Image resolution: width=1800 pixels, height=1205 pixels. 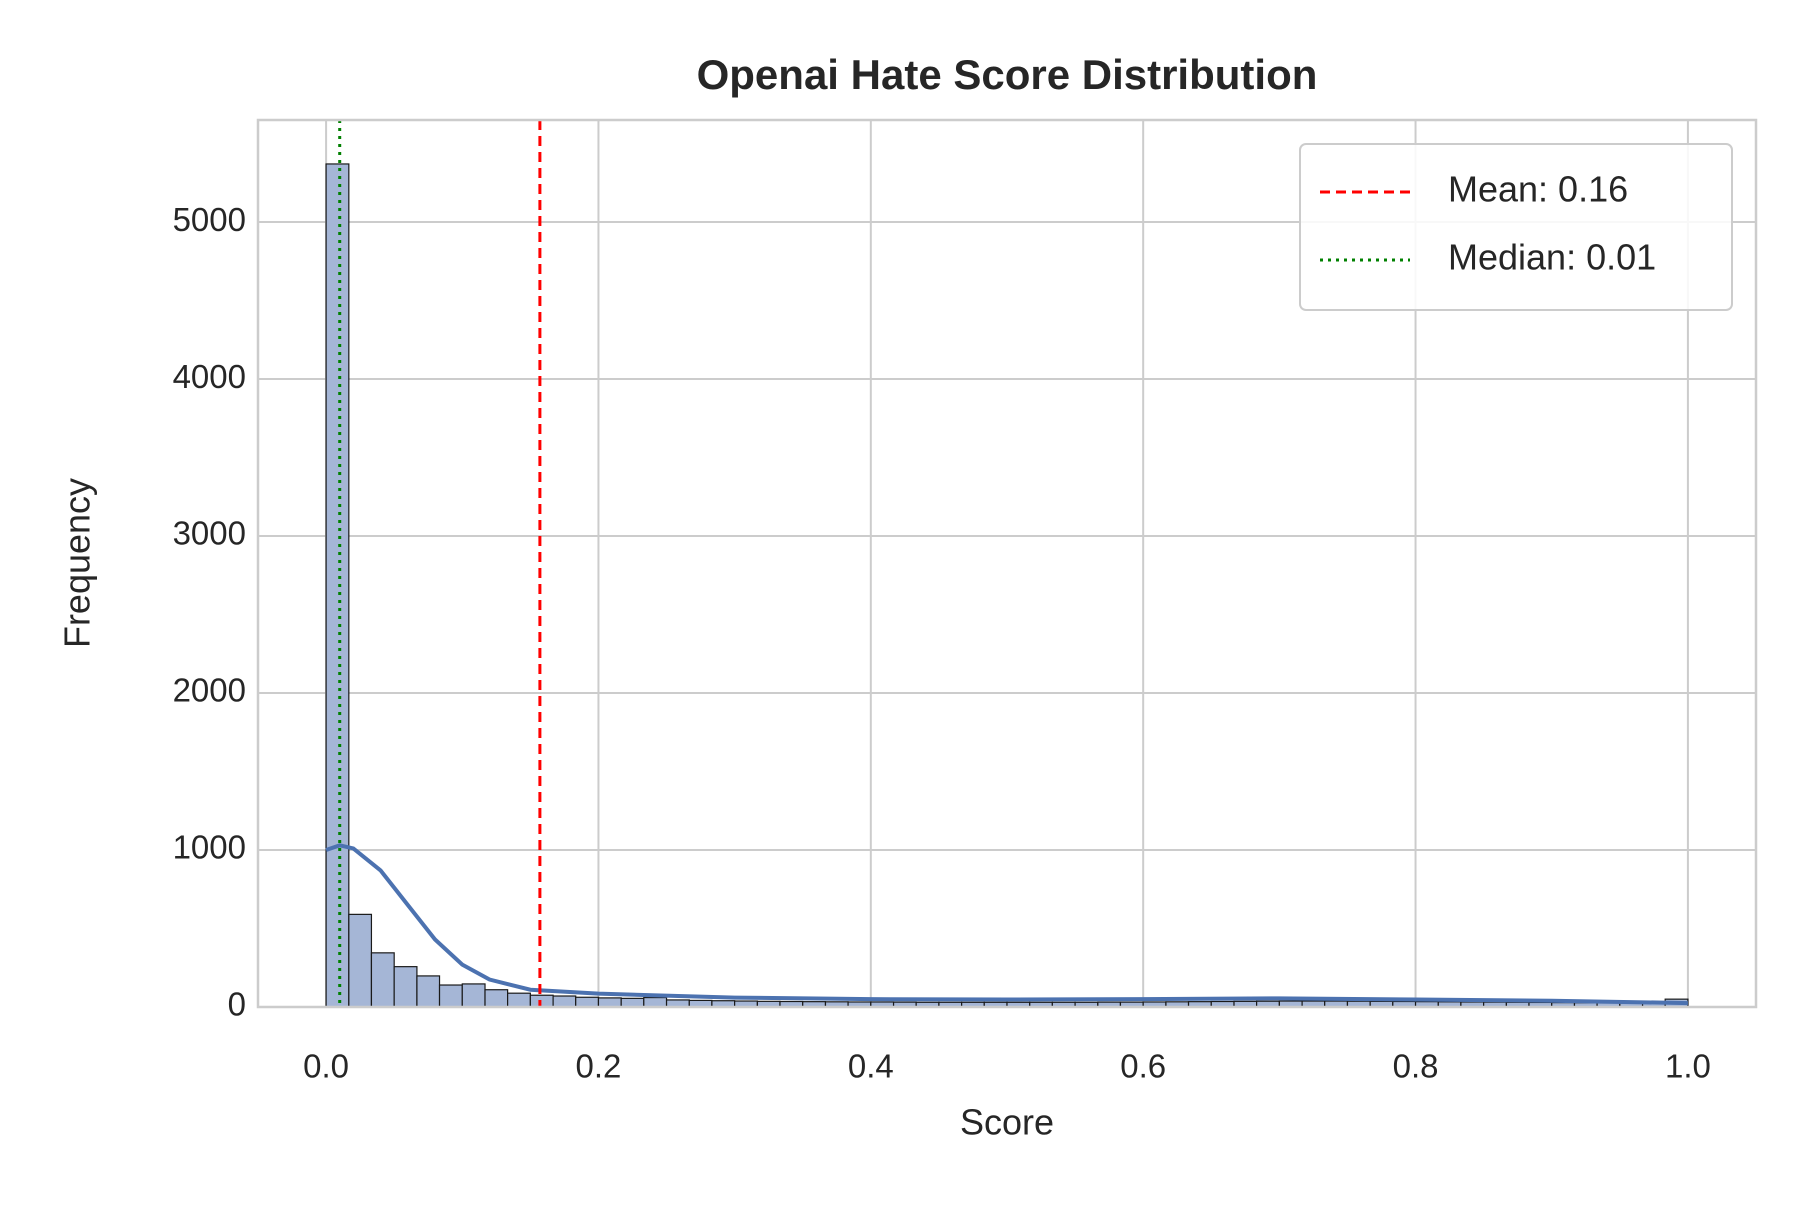 I want to click on legend: Mean: 0.16 Median: 0.01, so click(x=1516, y=227).